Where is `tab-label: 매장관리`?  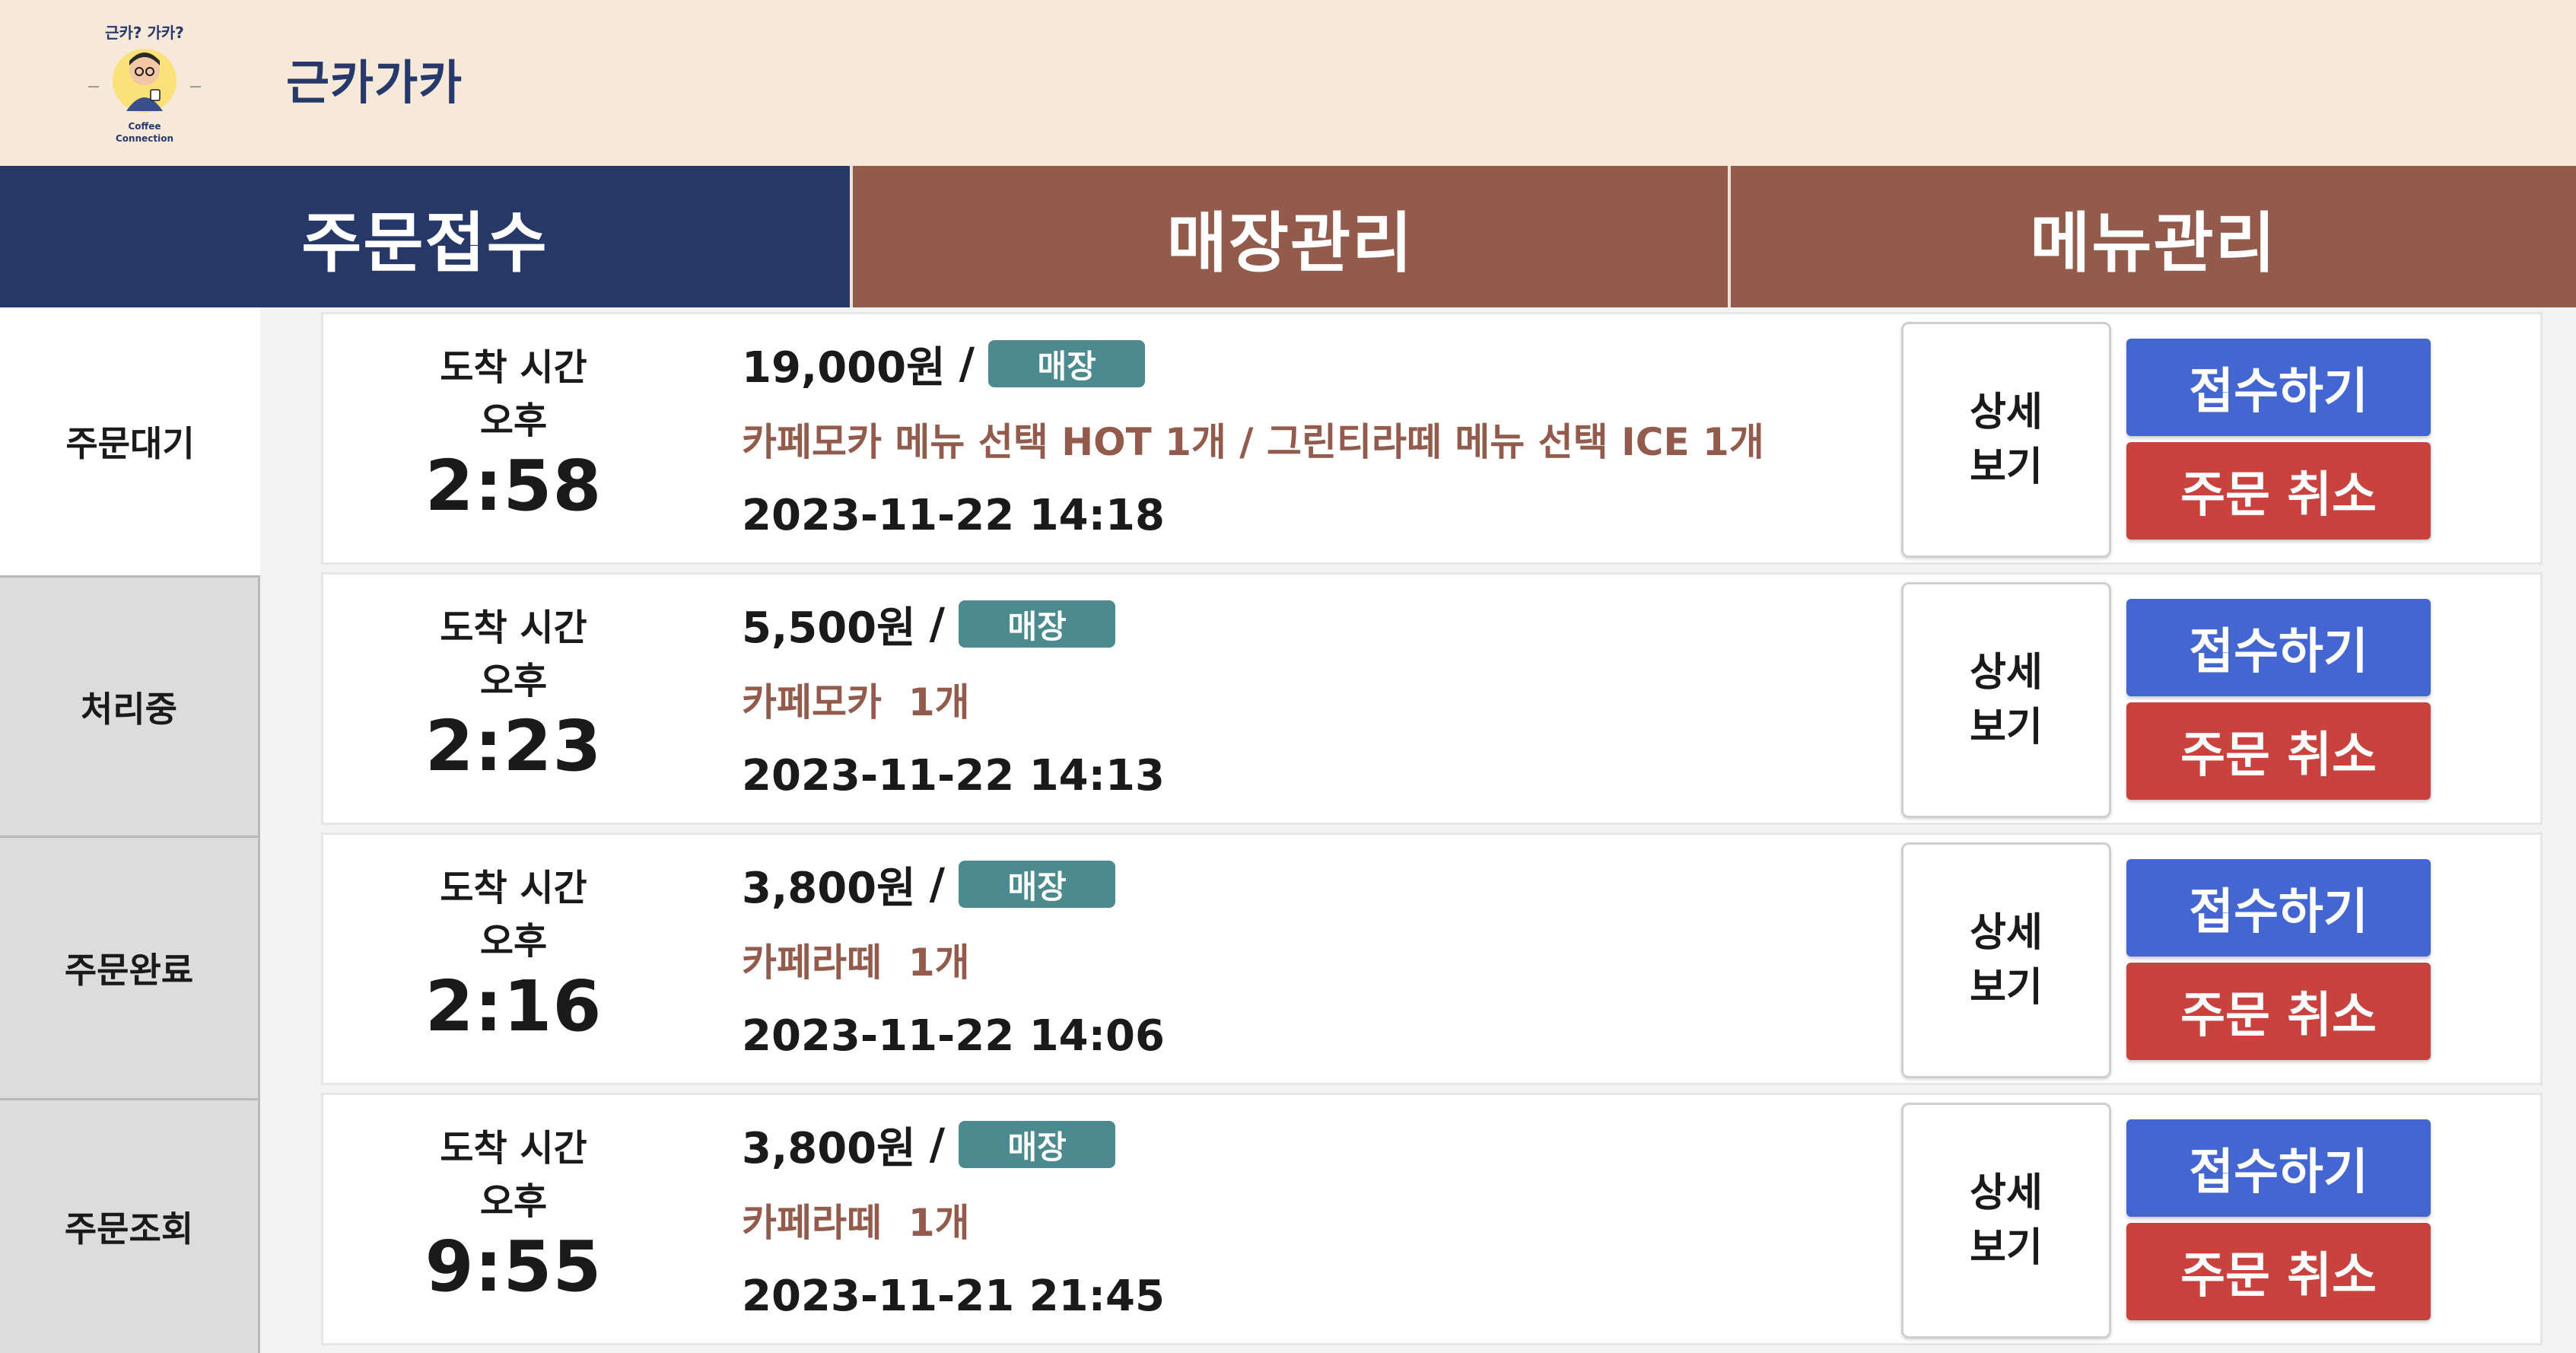
tab-label: 매장관리 is located at coordinates (1290, 243).